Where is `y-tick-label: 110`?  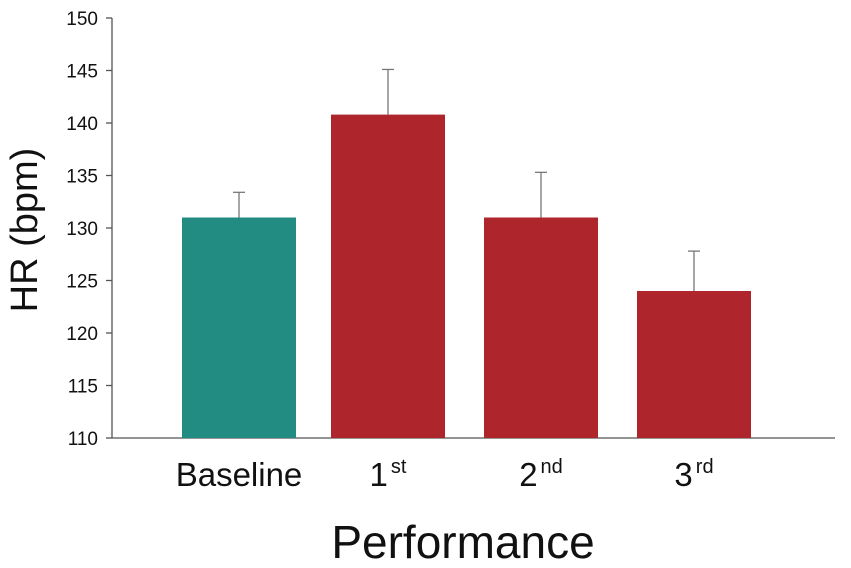
y-tick-label: 110 is located at coordinates (83, 439).